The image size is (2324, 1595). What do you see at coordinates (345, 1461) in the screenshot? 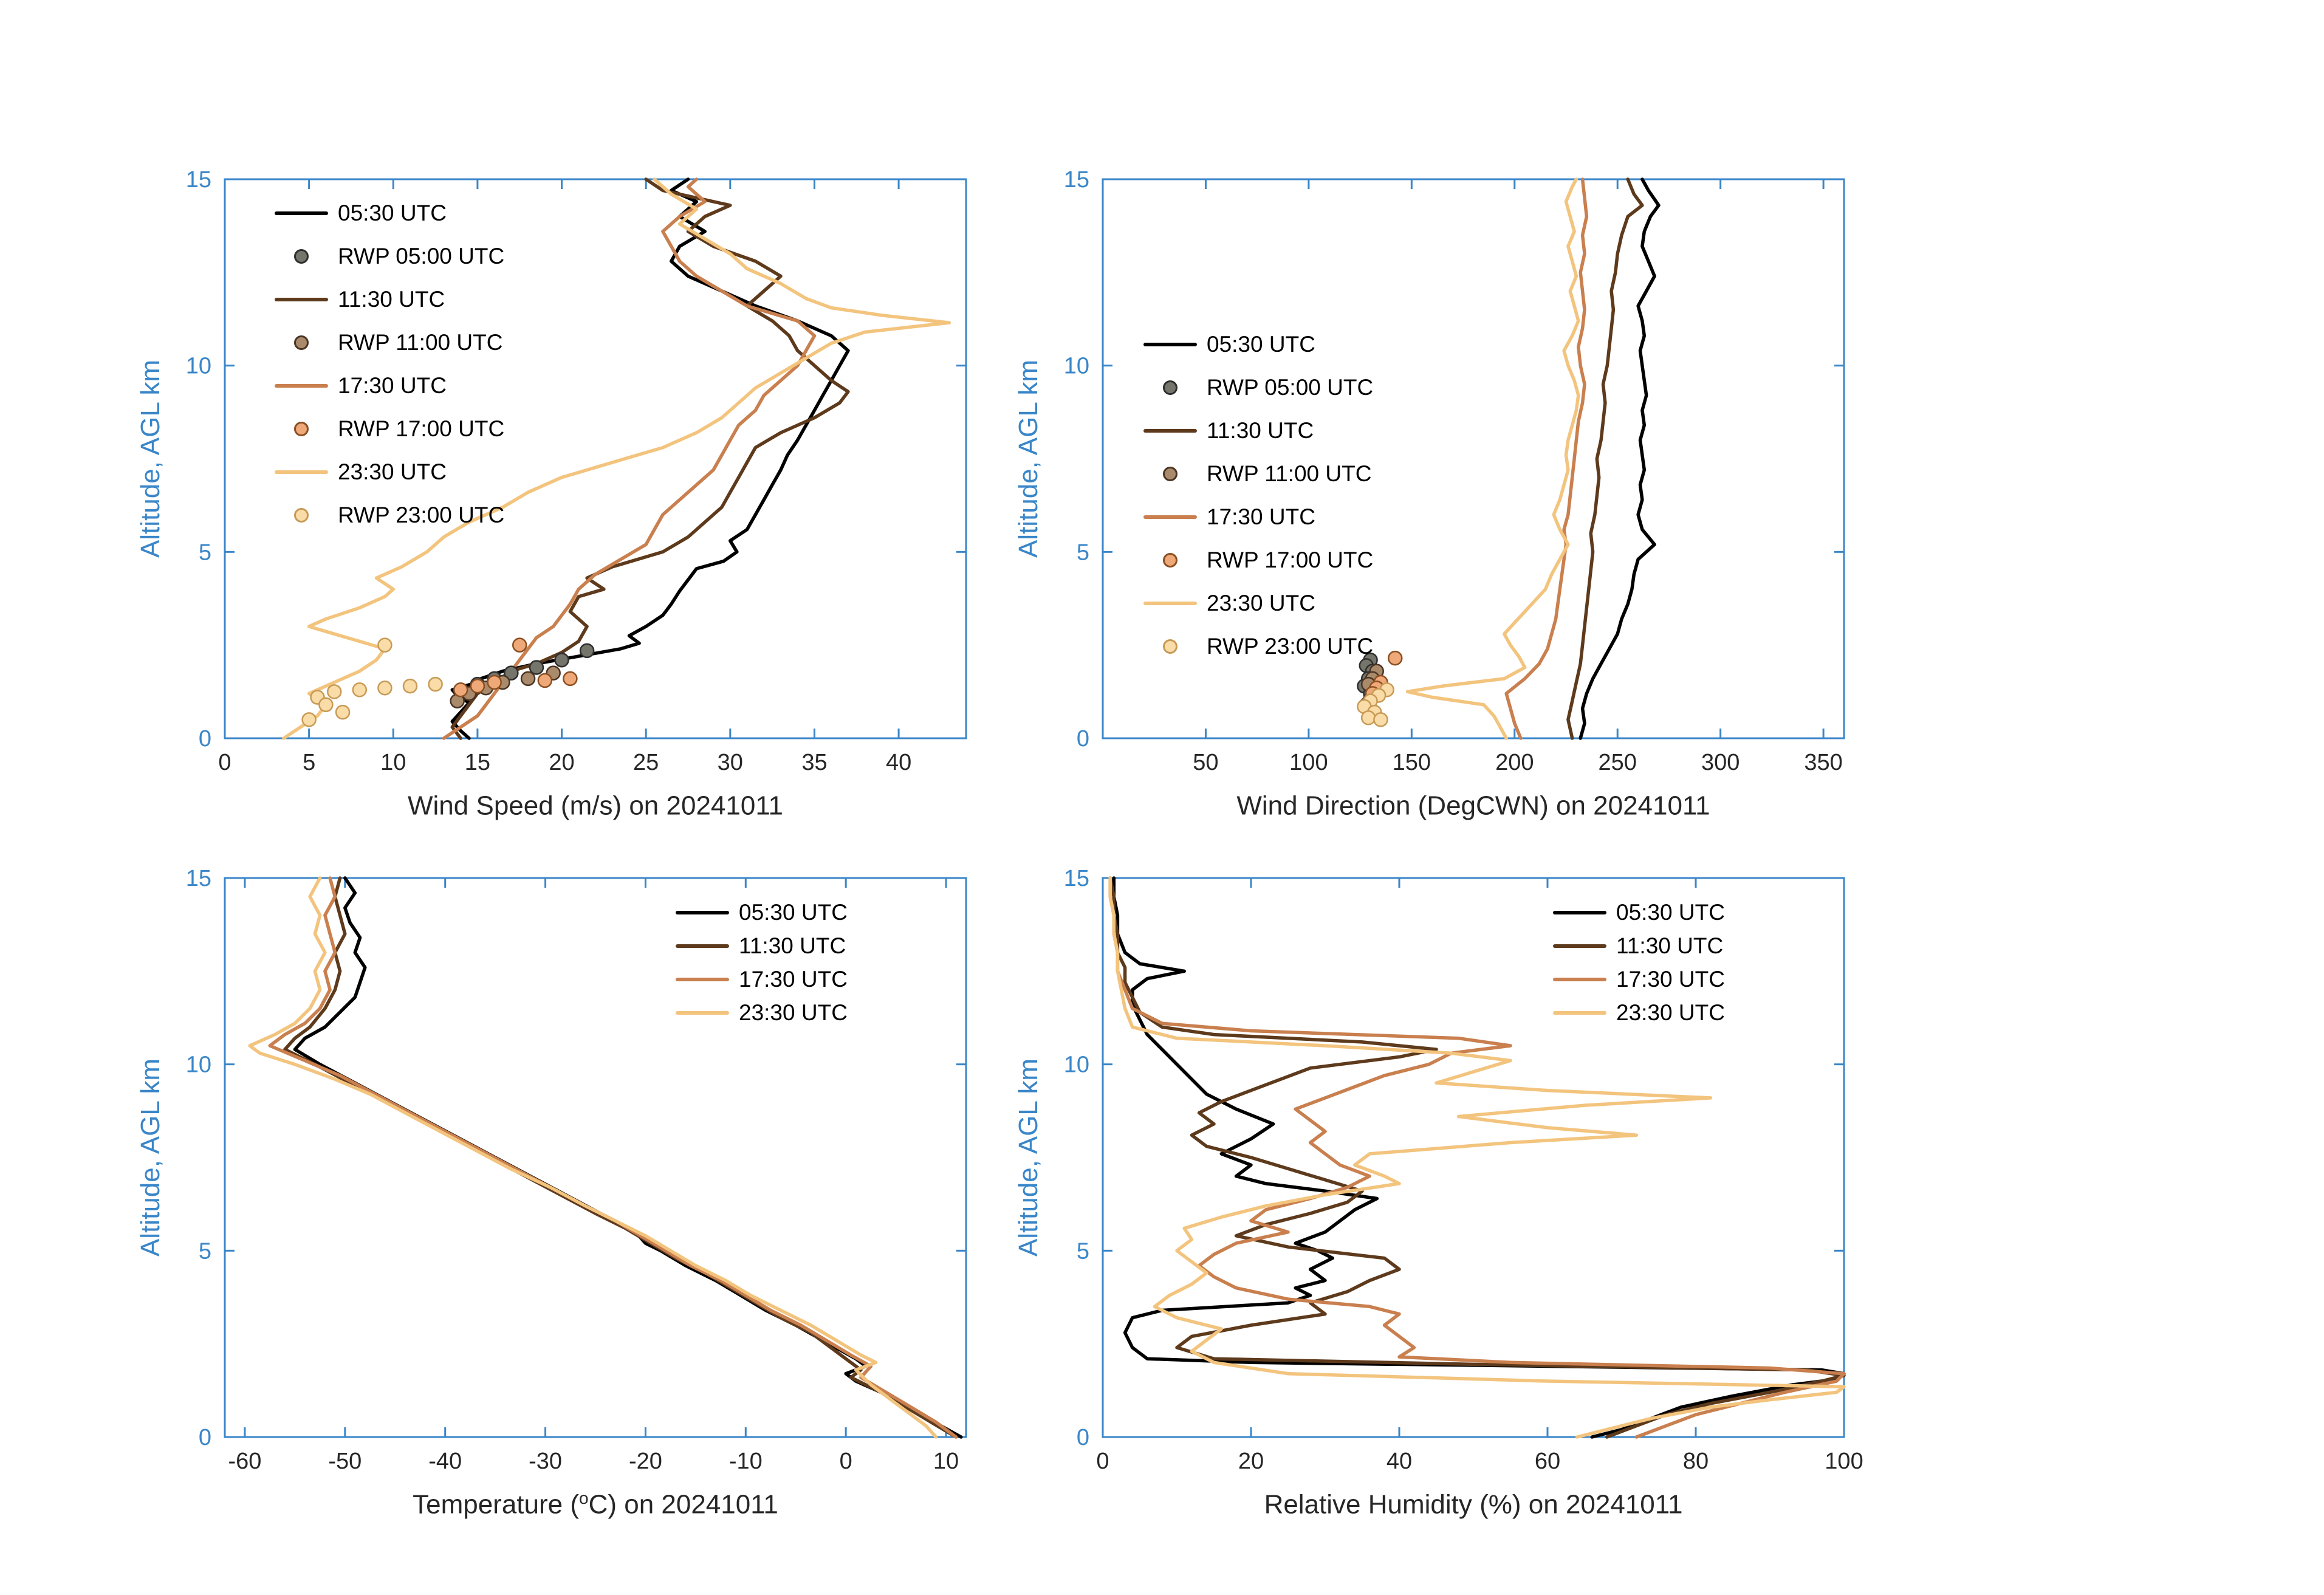
I see `x-tick-label: -50` at bounding box center [345, 1461].